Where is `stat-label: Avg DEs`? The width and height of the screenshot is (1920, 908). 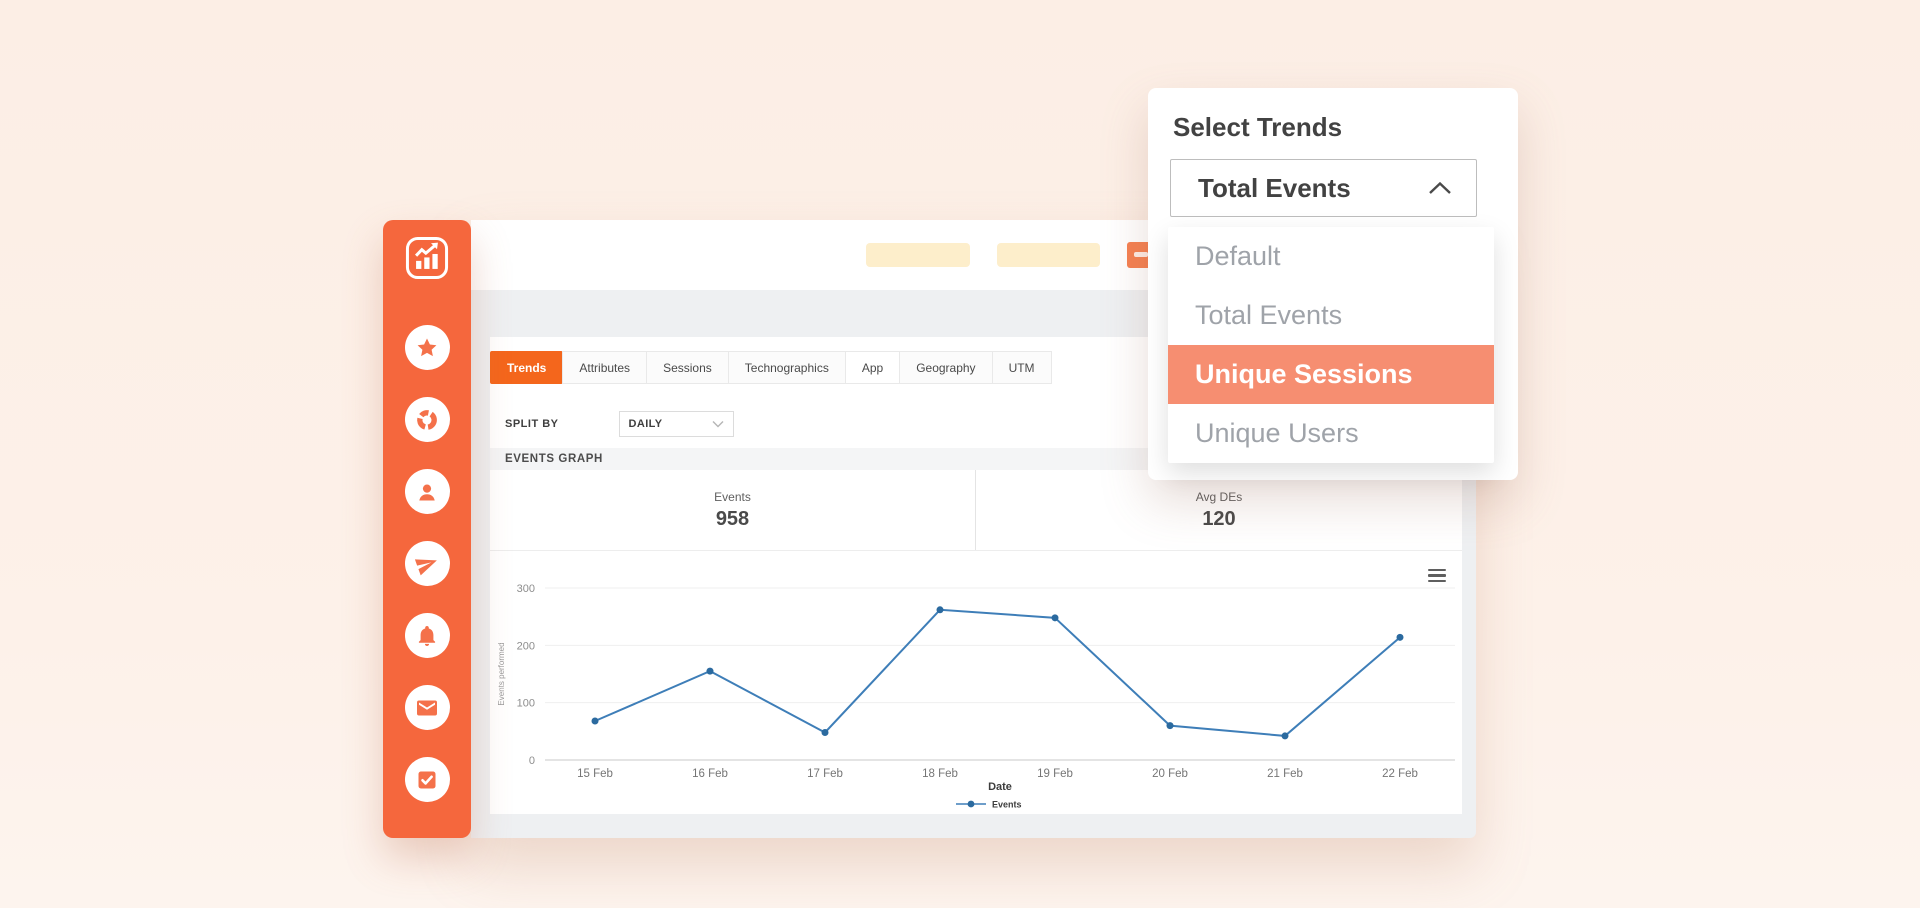
stat-label: Avg DEs is located at coordinates (1219, 496).